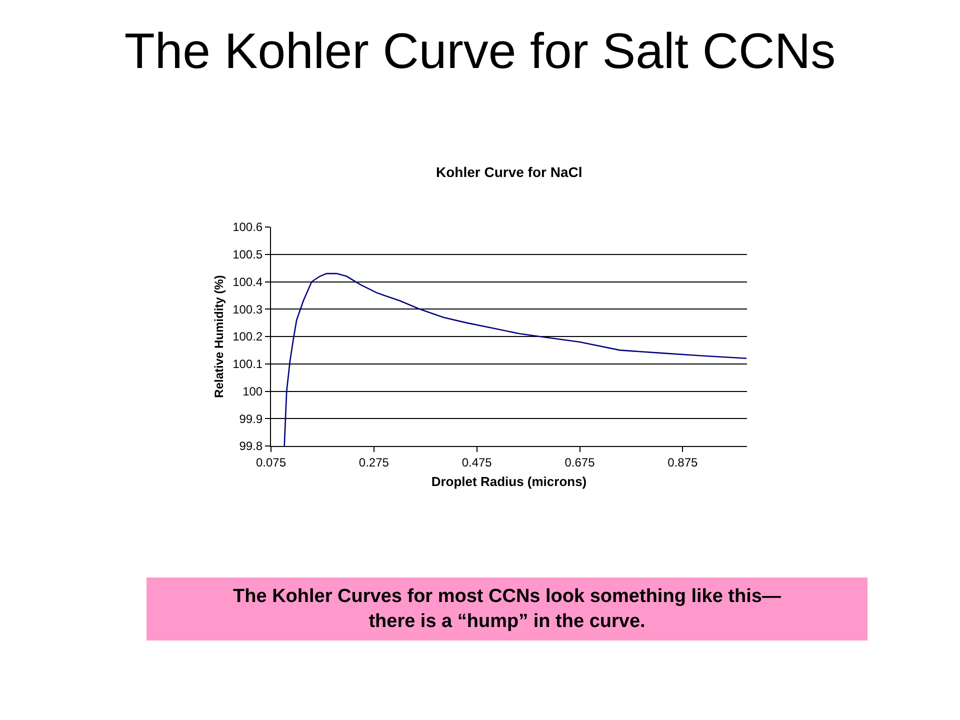 Image resolution: width=960 pixels, height=720 pixels. What do you see at coordinates (252, 391) in the screenshot?
I see `y-tick-label: 100` at bounding box center [252, 391].